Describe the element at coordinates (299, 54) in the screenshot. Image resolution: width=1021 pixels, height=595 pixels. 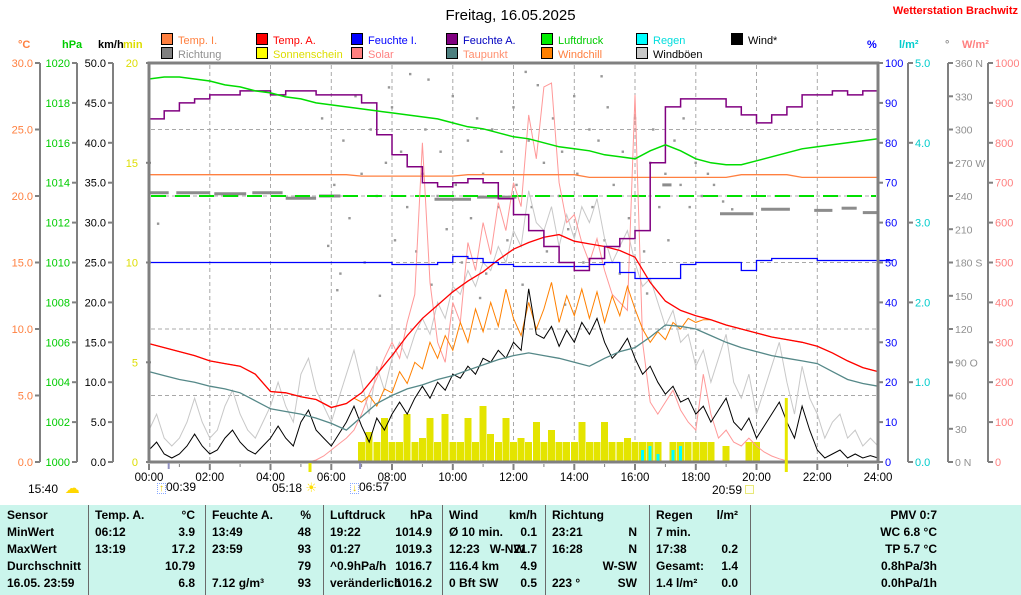
I see `legend-item-sonnenschein: Sonnenschein` at that location.